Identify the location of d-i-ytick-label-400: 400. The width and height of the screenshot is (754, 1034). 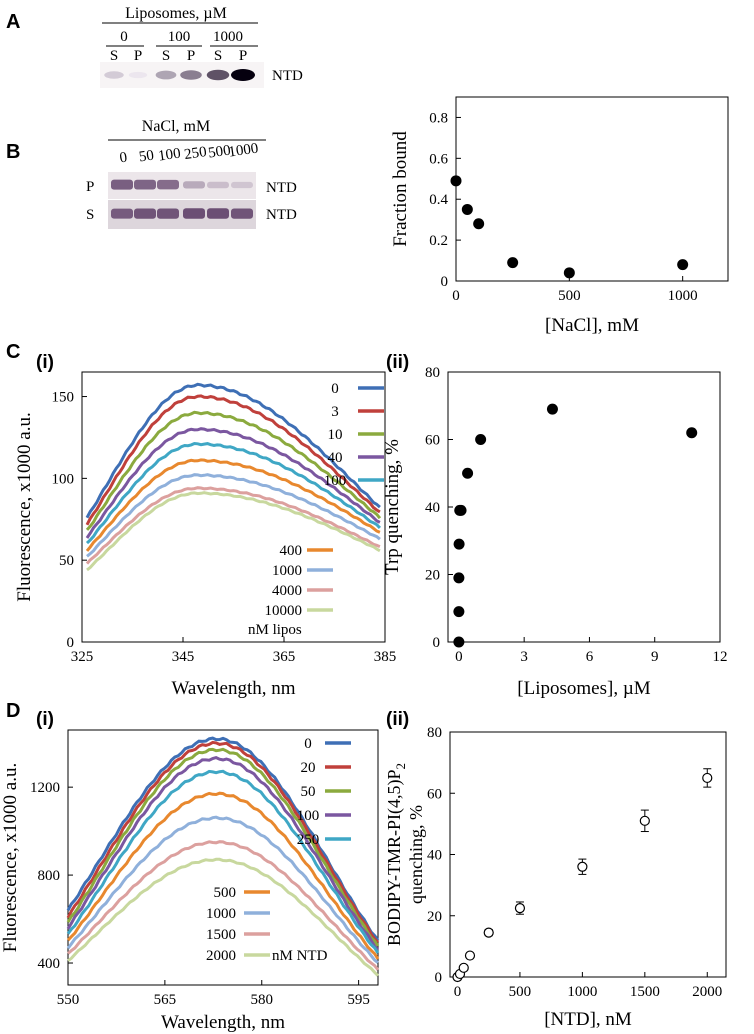
(49, 964).